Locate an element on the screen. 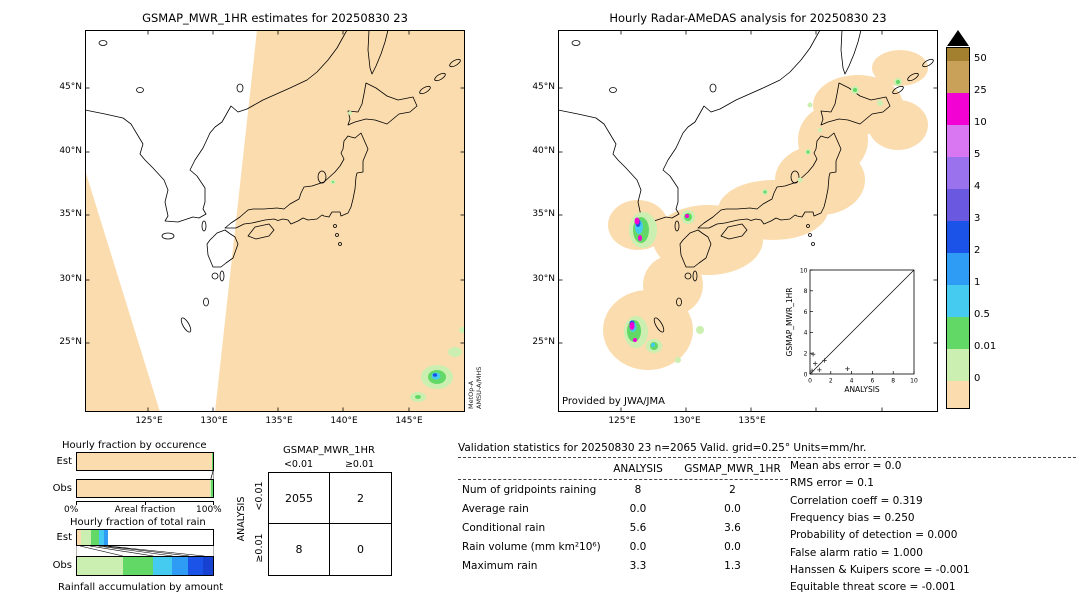 This screenshot has width=1080, height=612. colorbar is located at coordinates (958, 228).